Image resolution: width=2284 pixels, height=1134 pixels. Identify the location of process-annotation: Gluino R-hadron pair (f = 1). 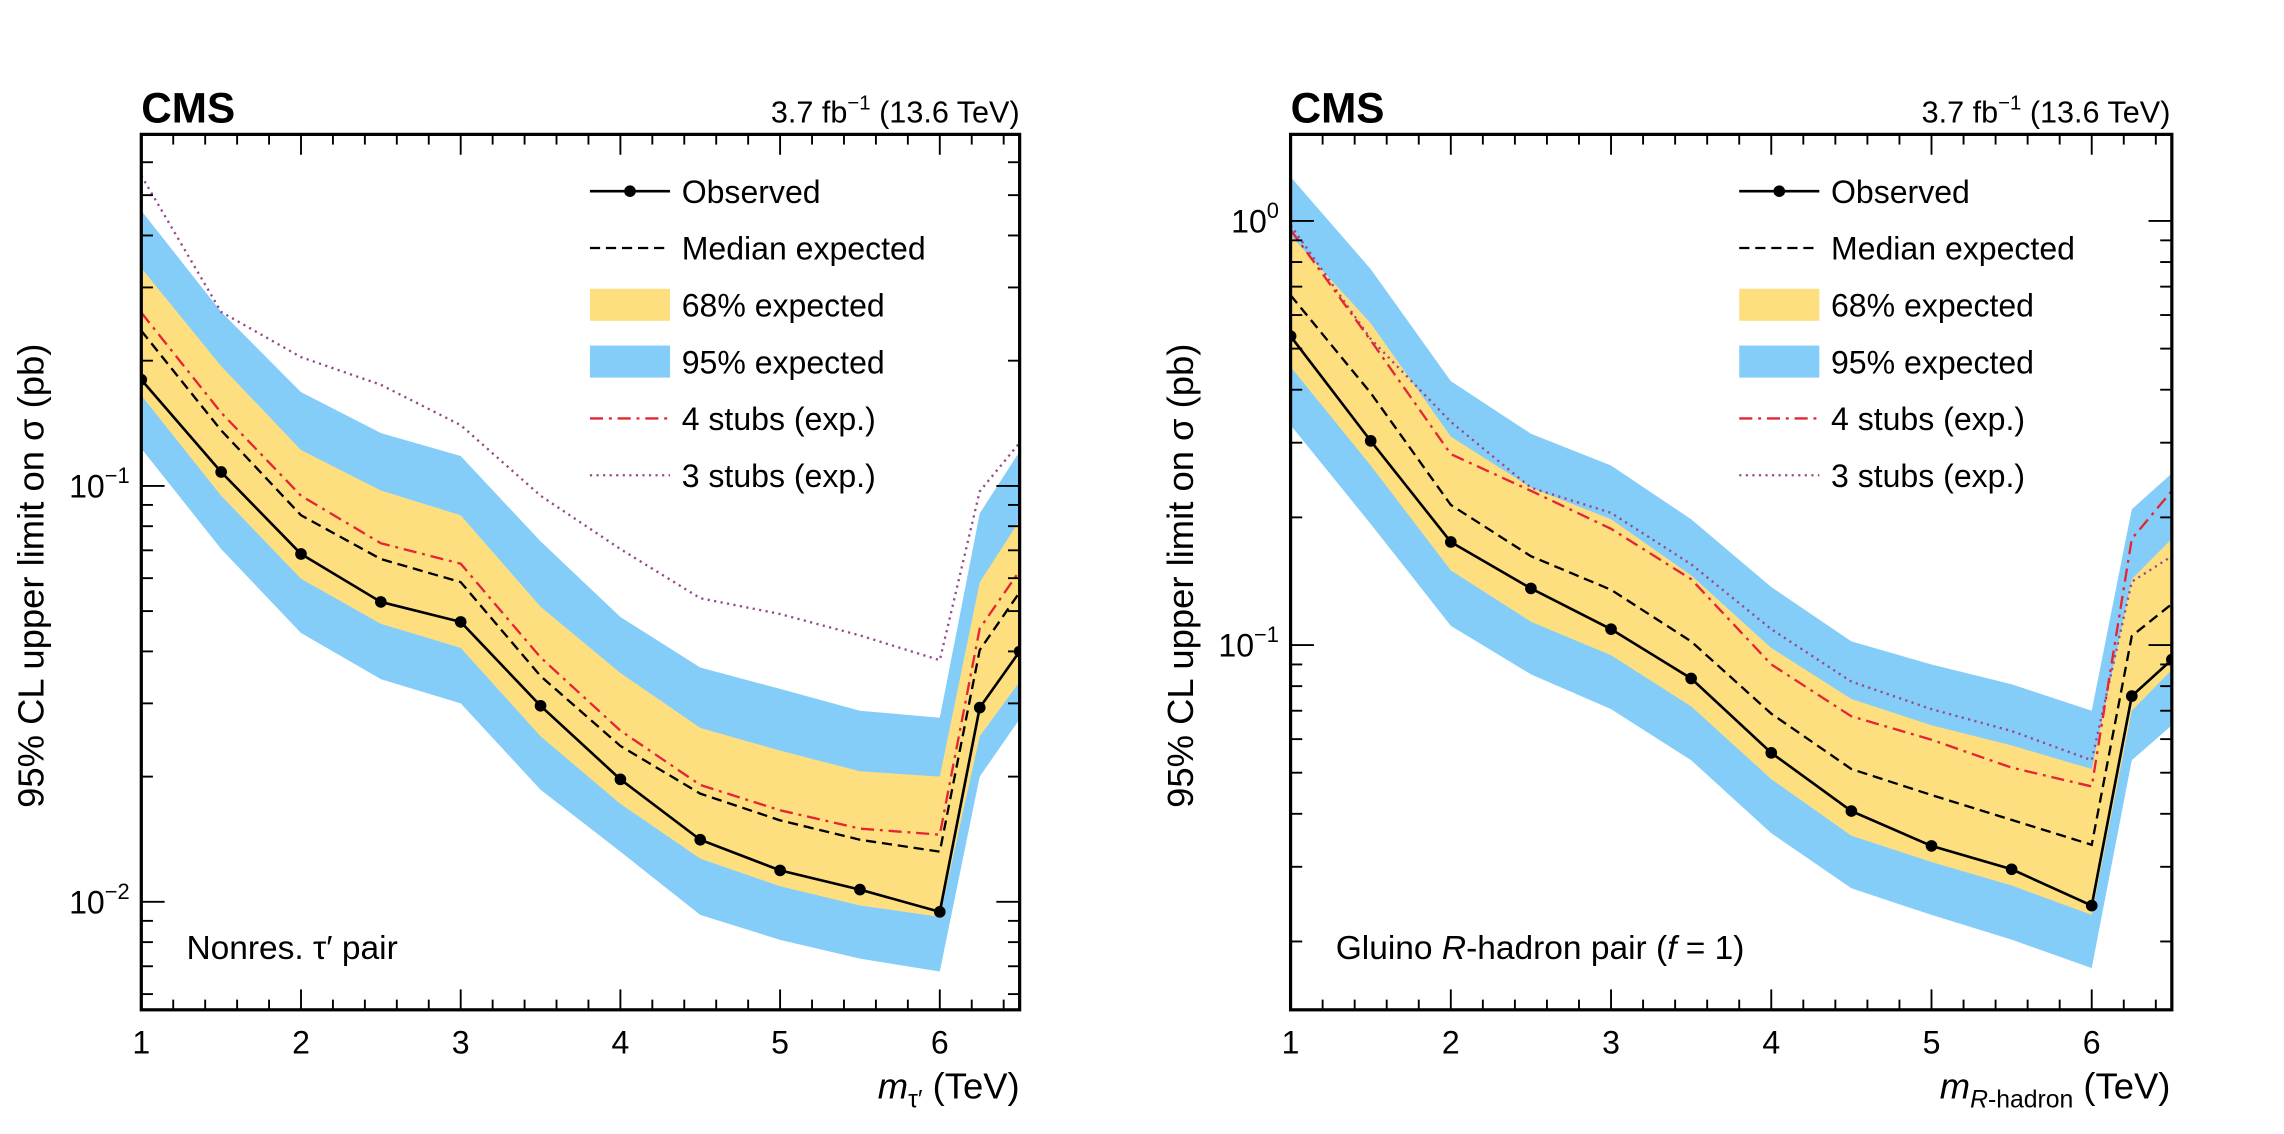
(1540, 948).